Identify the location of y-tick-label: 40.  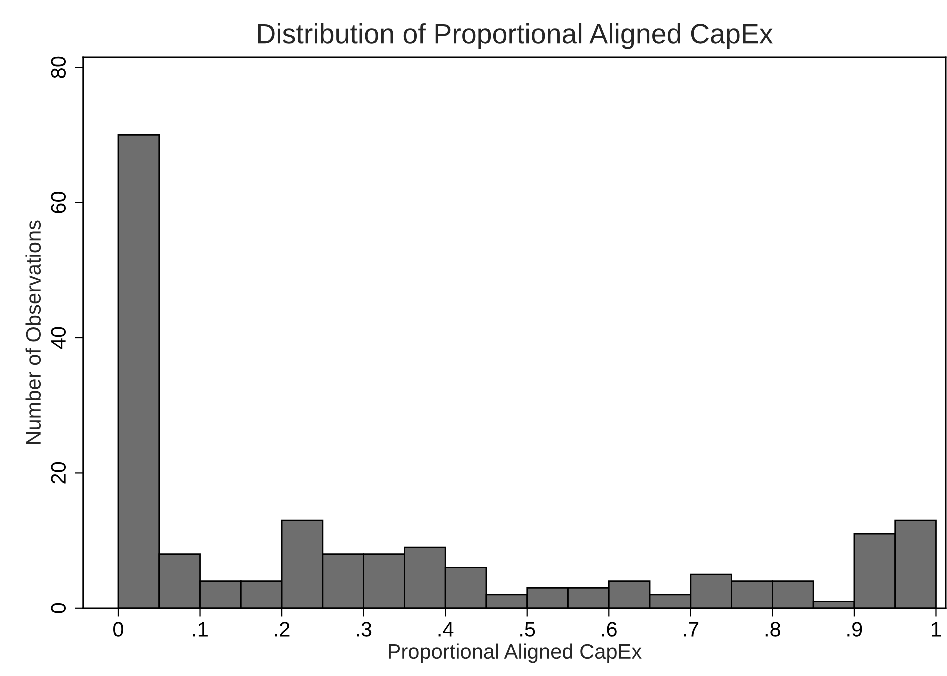
(58, 338).